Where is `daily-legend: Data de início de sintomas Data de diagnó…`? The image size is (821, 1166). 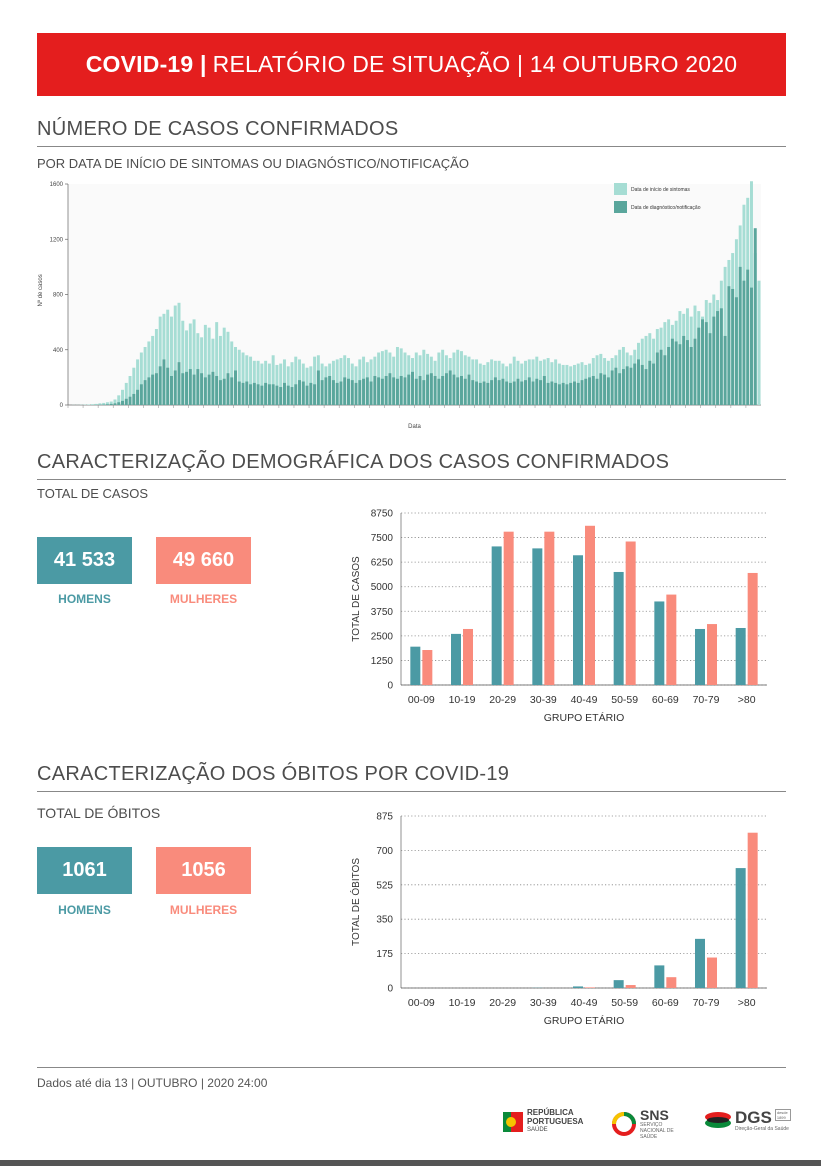
daily-legend: Data de início de sintomas Data de diagnó… is located at coordinates (657, 198).